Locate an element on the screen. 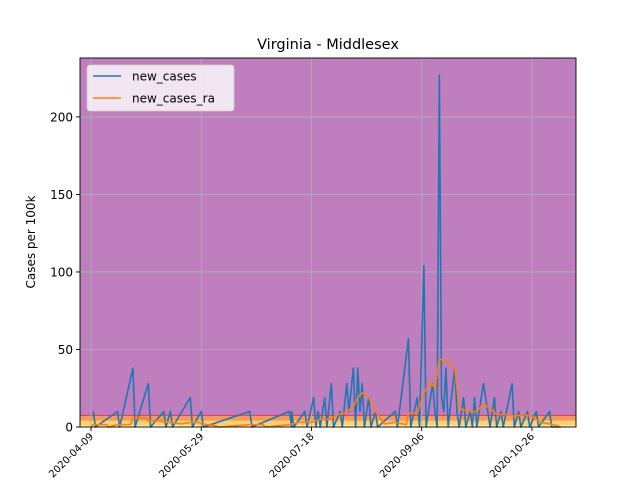  legend-label-new_cases: new_cases is located at coordinates (164, 77).